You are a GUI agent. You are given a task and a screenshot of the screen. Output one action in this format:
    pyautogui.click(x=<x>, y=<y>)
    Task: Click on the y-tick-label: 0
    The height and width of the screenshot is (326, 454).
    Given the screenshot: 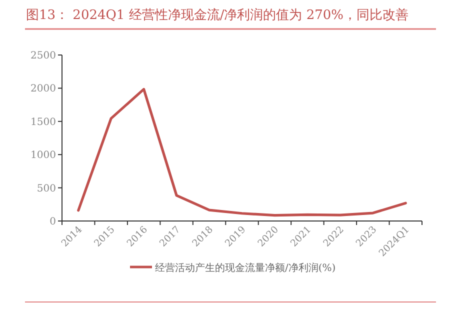 What is the action you would take?
    pyautogui.click(x=53, y=222)
    